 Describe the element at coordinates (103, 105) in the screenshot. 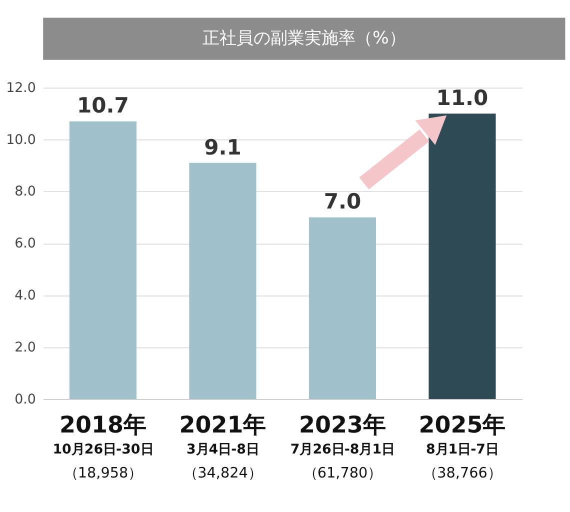

I see `data-label: 10.7` at that location.